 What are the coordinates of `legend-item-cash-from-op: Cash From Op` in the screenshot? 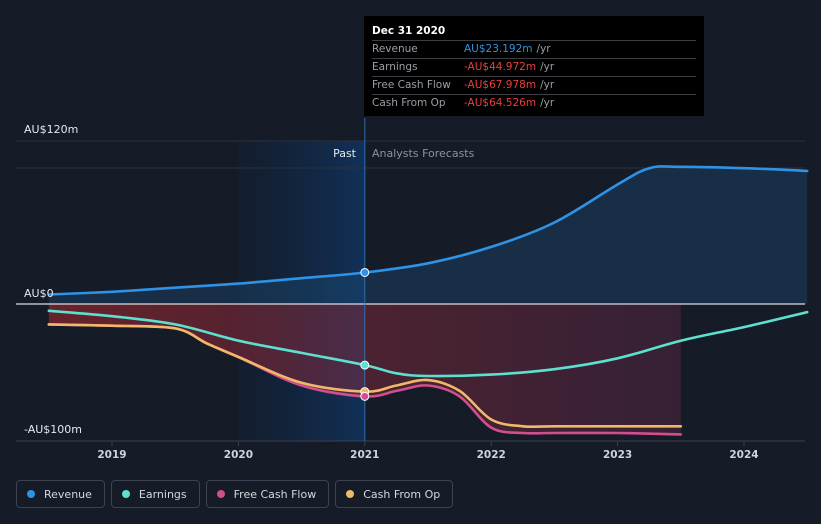 It's located at (394, 494).